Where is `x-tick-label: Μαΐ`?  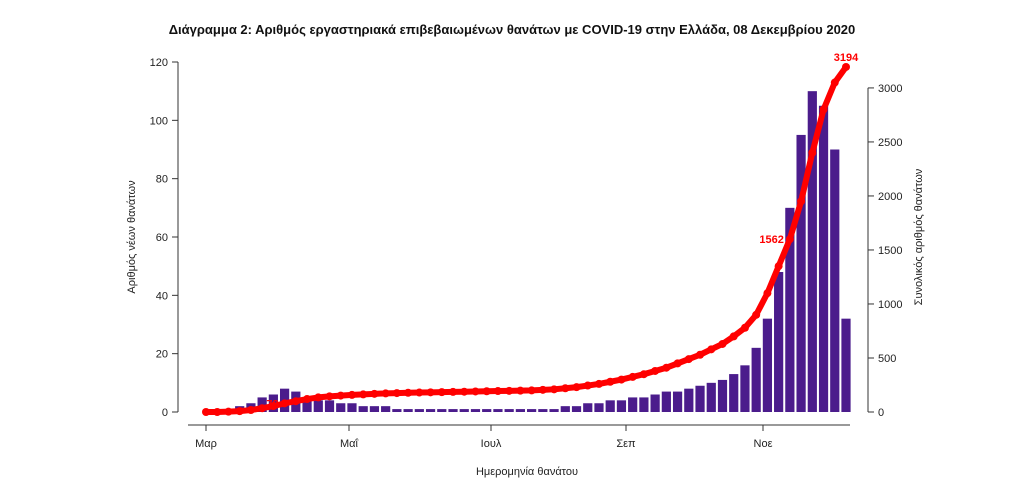
x-tick-label: Μαΐ is located at coordinates (349, 444).